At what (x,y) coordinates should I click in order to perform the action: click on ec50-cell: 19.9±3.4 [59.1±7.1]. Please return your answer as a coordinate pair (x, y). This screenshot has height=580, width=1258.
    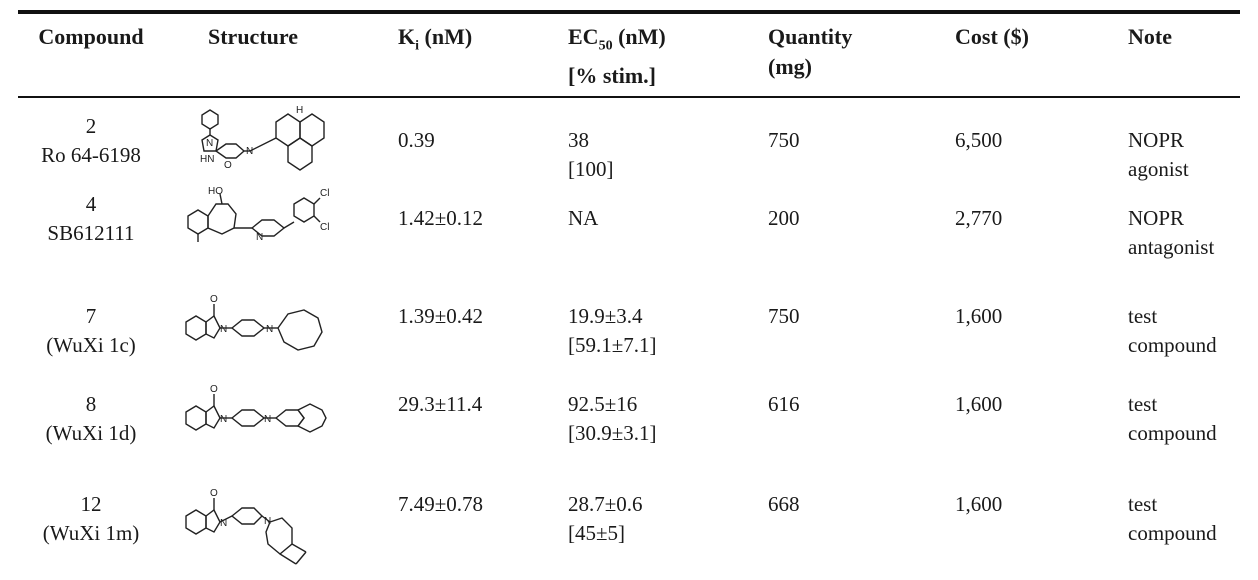
    Looking at the image, I should click on (612, 331).